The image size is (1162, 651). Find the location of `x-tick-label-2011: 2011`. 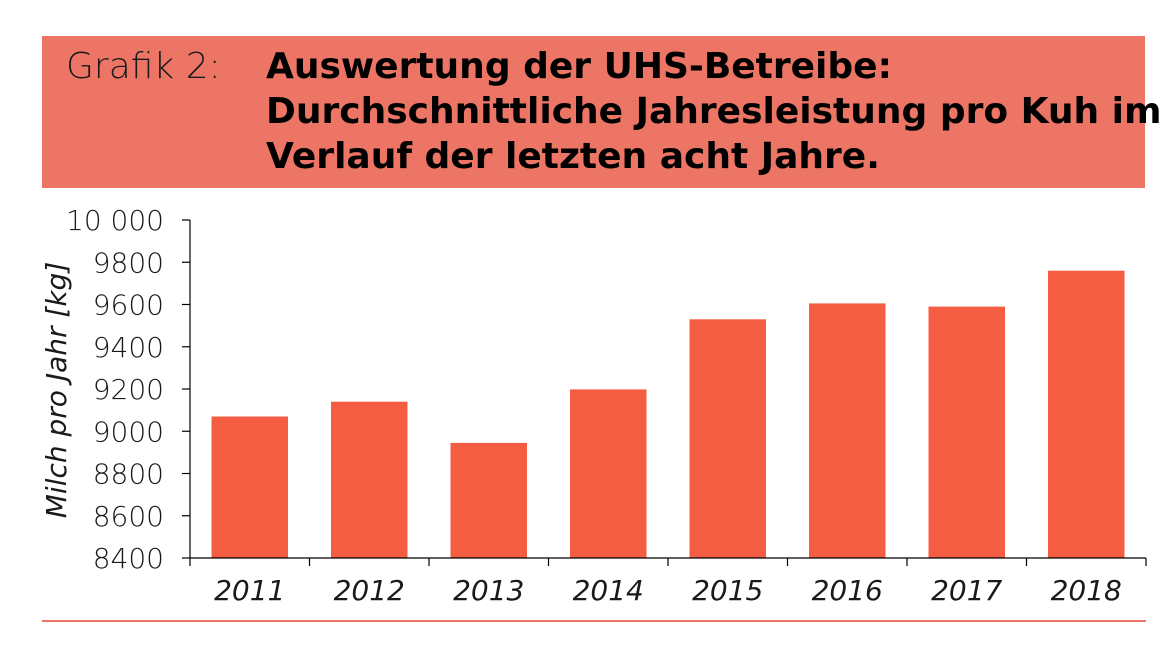

x-tick-label-2011: 2011 is located at coordinates (249, 590).